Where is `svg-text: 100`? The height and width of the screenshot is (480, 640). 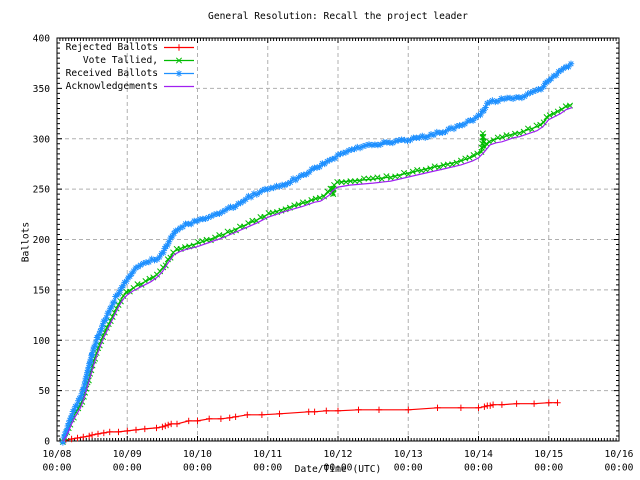 svg-text: 100 is located at coordinates (42, 341).